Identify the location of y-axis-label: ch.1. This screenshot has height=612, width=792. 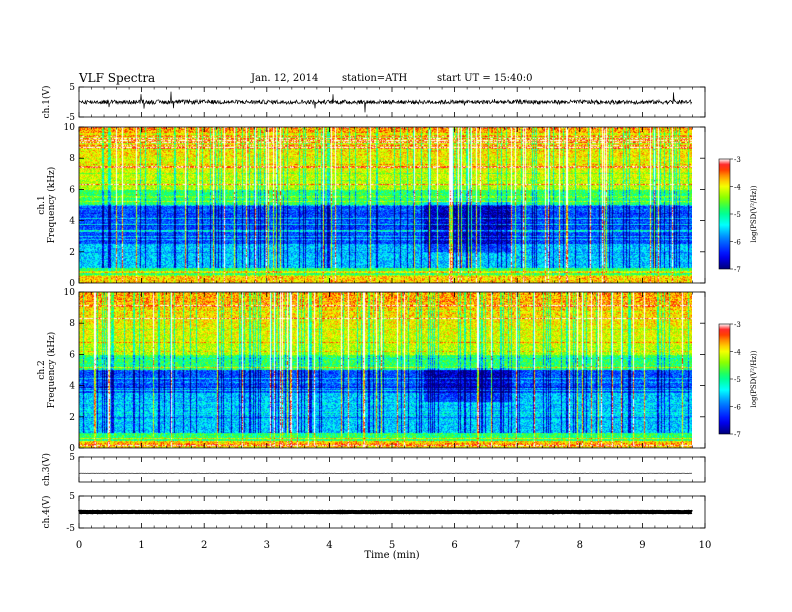
(42, 204).